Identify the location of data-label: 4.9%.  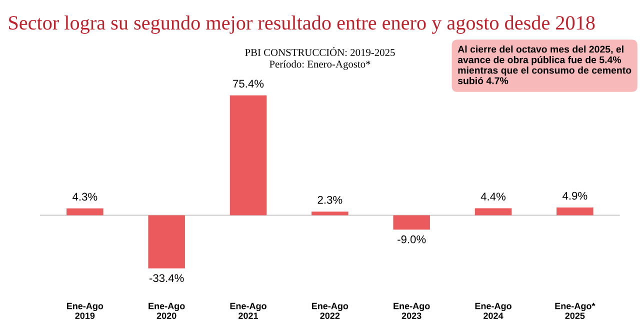
(575, 196).